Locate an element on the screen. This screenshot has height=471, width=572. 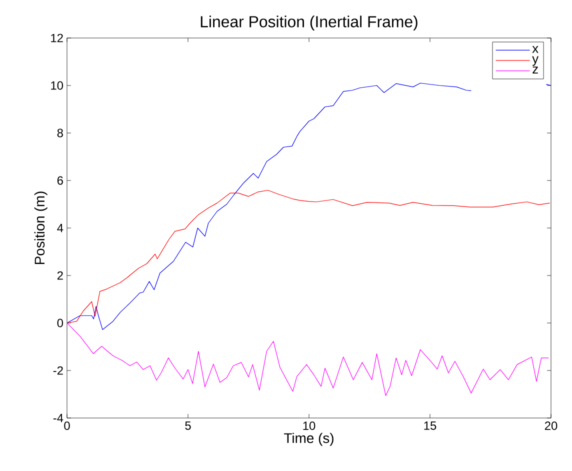
y-tick-label: 10 is located at coordinates (57, 85).